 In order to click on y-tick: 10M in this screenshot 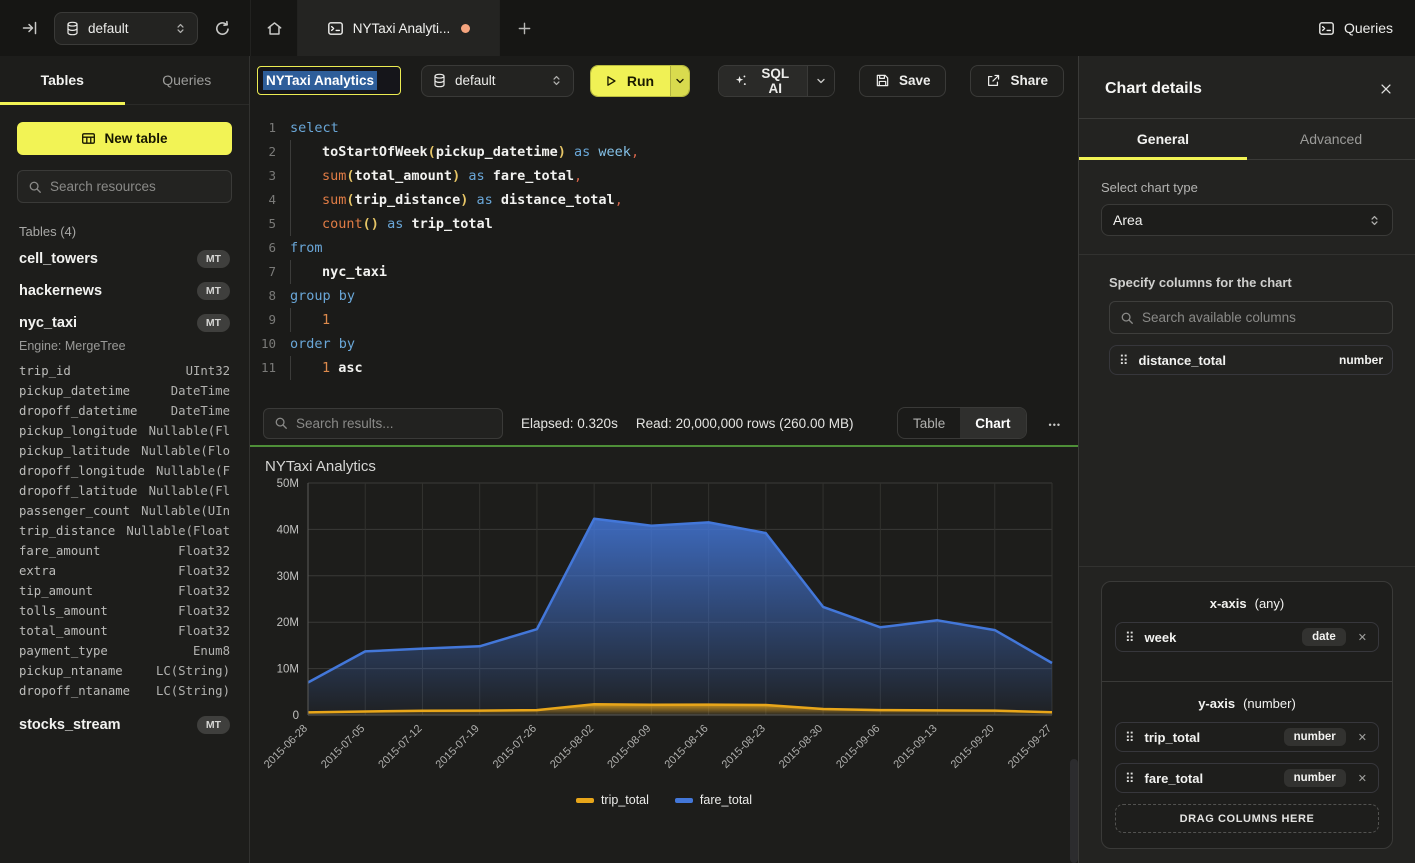, I will do `click(288, 670)`.